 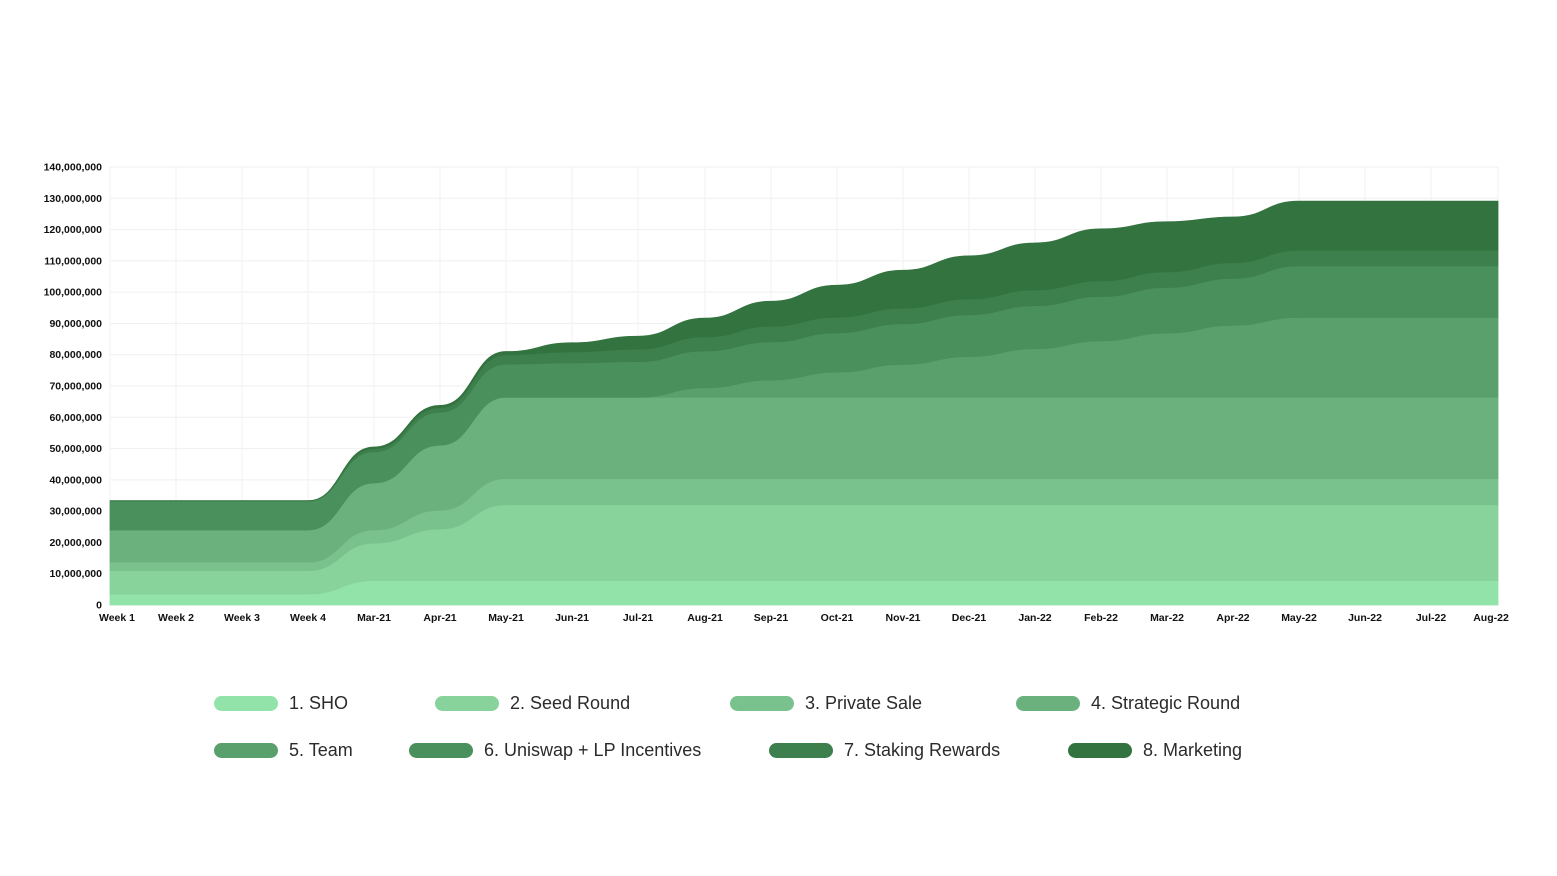 What do you see at coordinates (75, 512) in the screenshot?
I see `y-tick-label: 30,000,000` at bounding box center [75, 512].